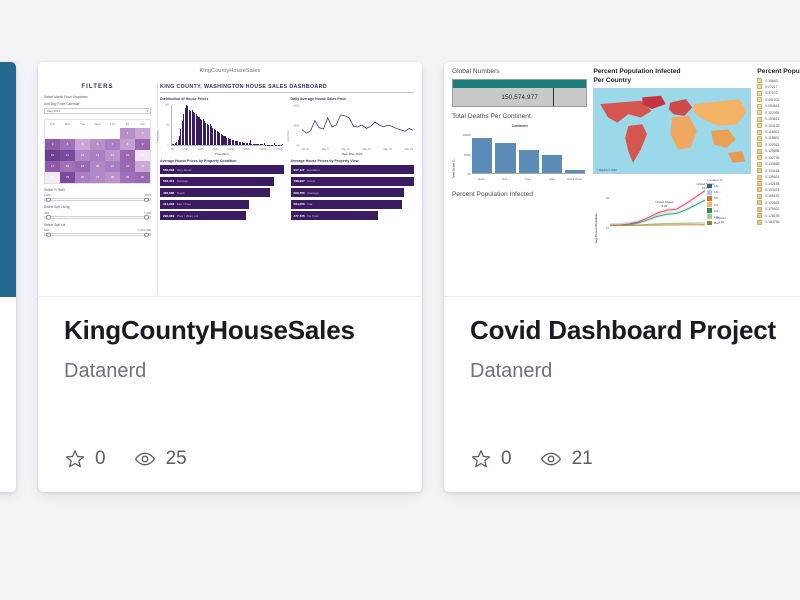 This screenshot has width=800, height=600. I want to click on scale-item: 0.114601, so click(778, 132).